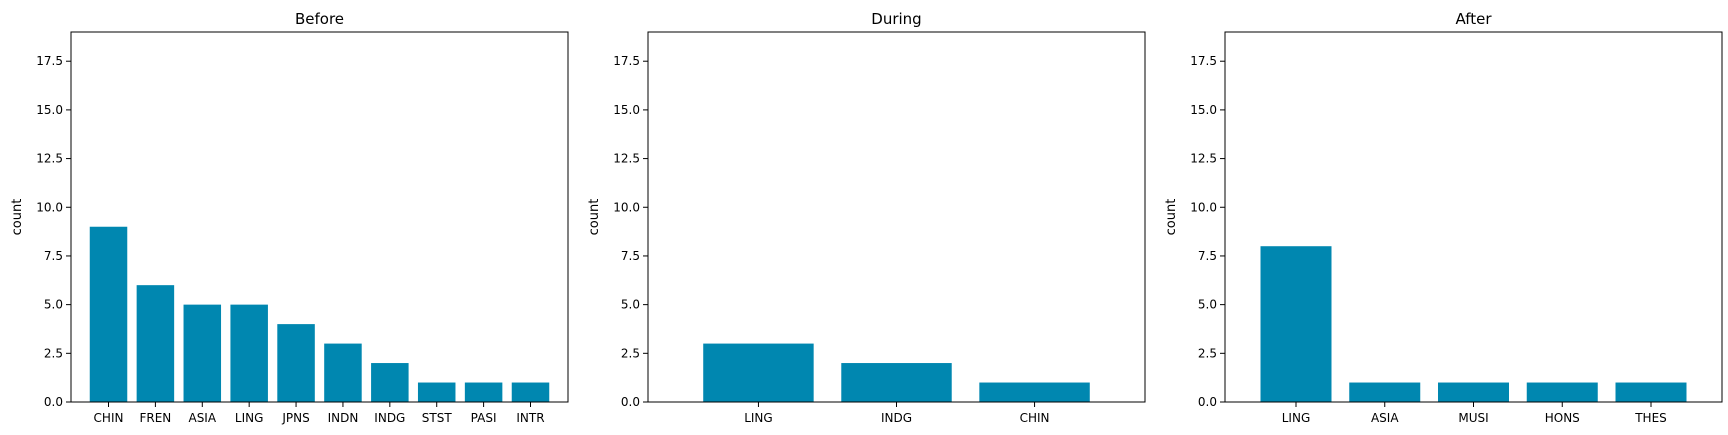 The image size is (1728, 435). I want to click on x-tick-label: INDN, so click(343, 418).